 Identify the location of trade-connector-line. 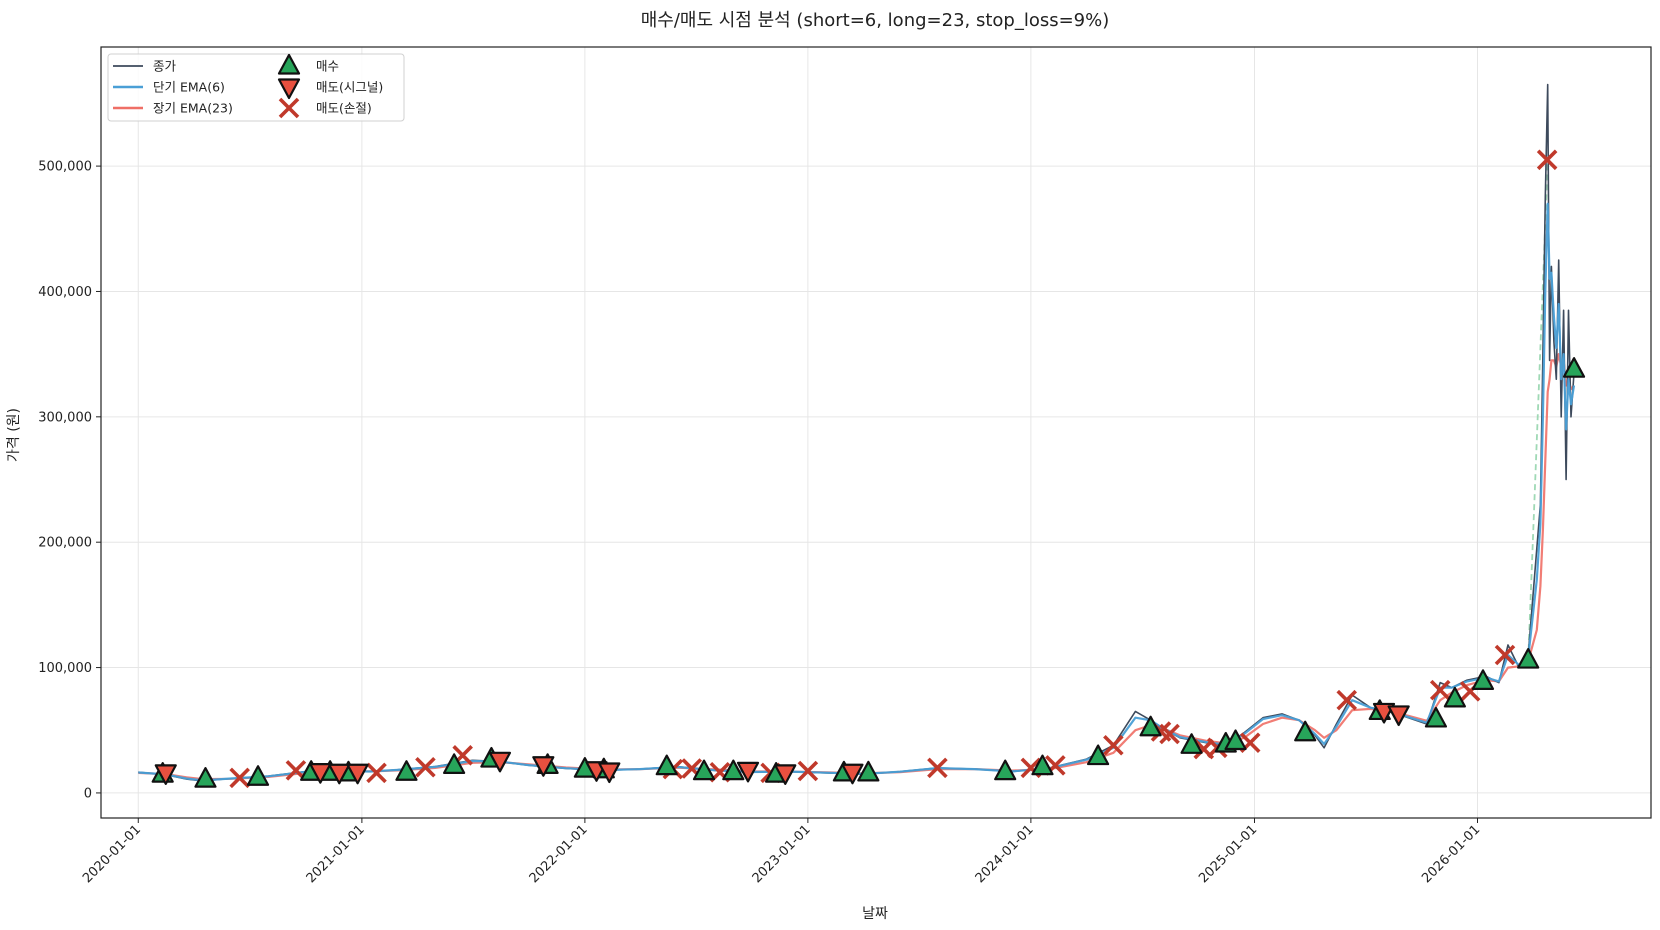
(1538, 410).